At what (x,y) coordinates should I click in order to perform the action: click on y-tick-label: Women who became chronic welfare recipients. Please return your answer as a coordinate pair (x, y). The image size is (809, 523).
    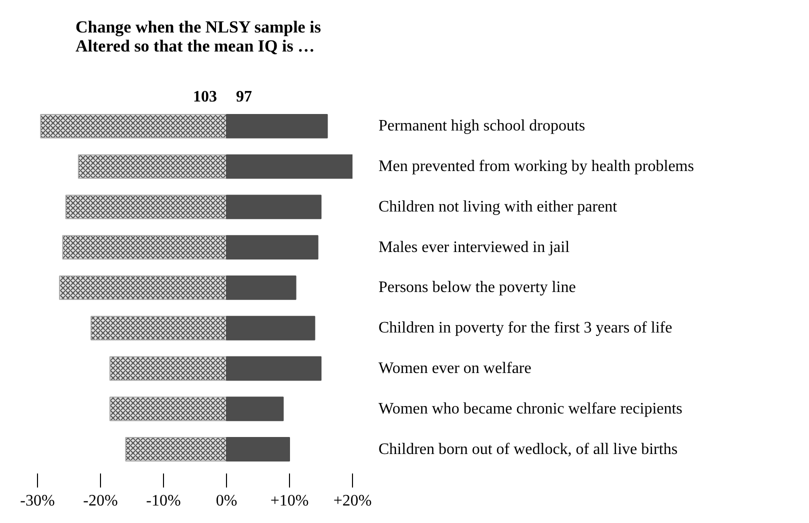
    Looking at the image, I should click on (530, 409).